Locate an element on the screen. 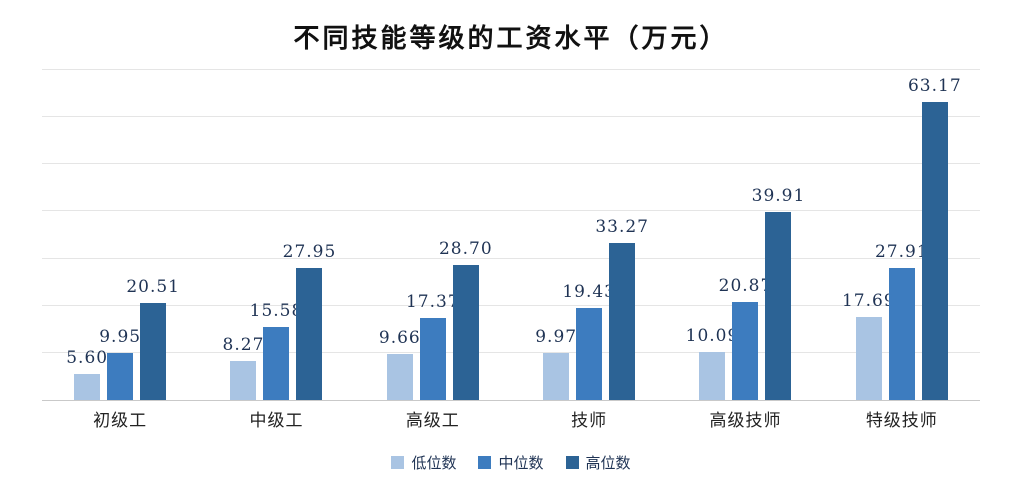 This screenshot has height=492, width=1022. bar-group: 8.27 15.58 27.95 is located at coordinates (276, 235).